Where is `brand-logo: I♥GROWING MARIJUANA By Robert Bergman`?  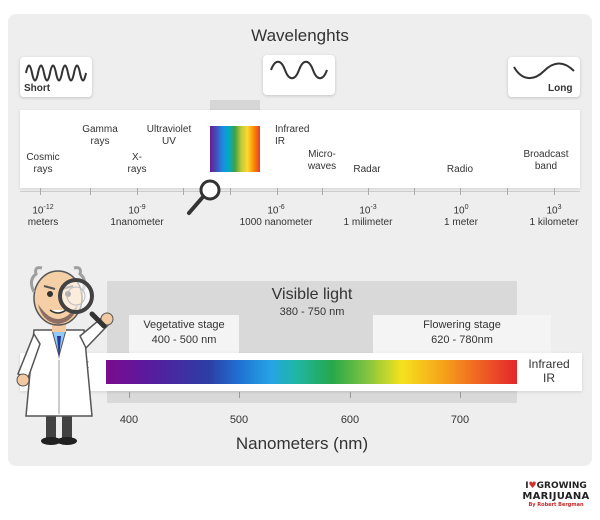
brand-logo: I♥GROWING MARIJUANA By Robert Bergman is located at coordinates (556, 494).